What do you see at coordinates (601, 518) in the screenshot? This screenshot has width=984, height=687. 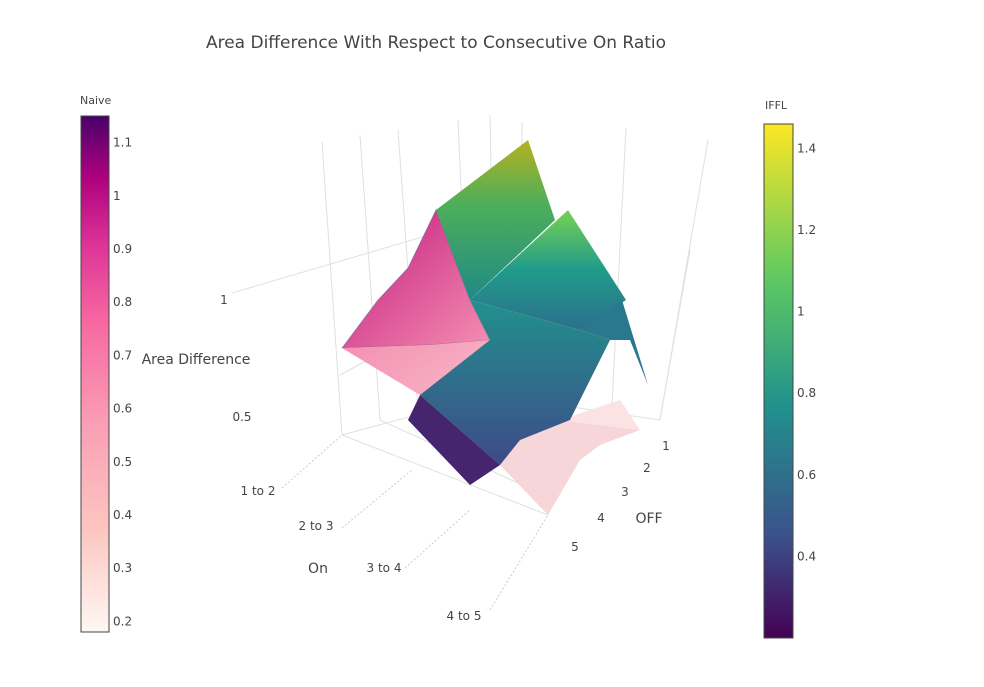 I see `y-tick-label: 4` at bounding box center [601, 518].